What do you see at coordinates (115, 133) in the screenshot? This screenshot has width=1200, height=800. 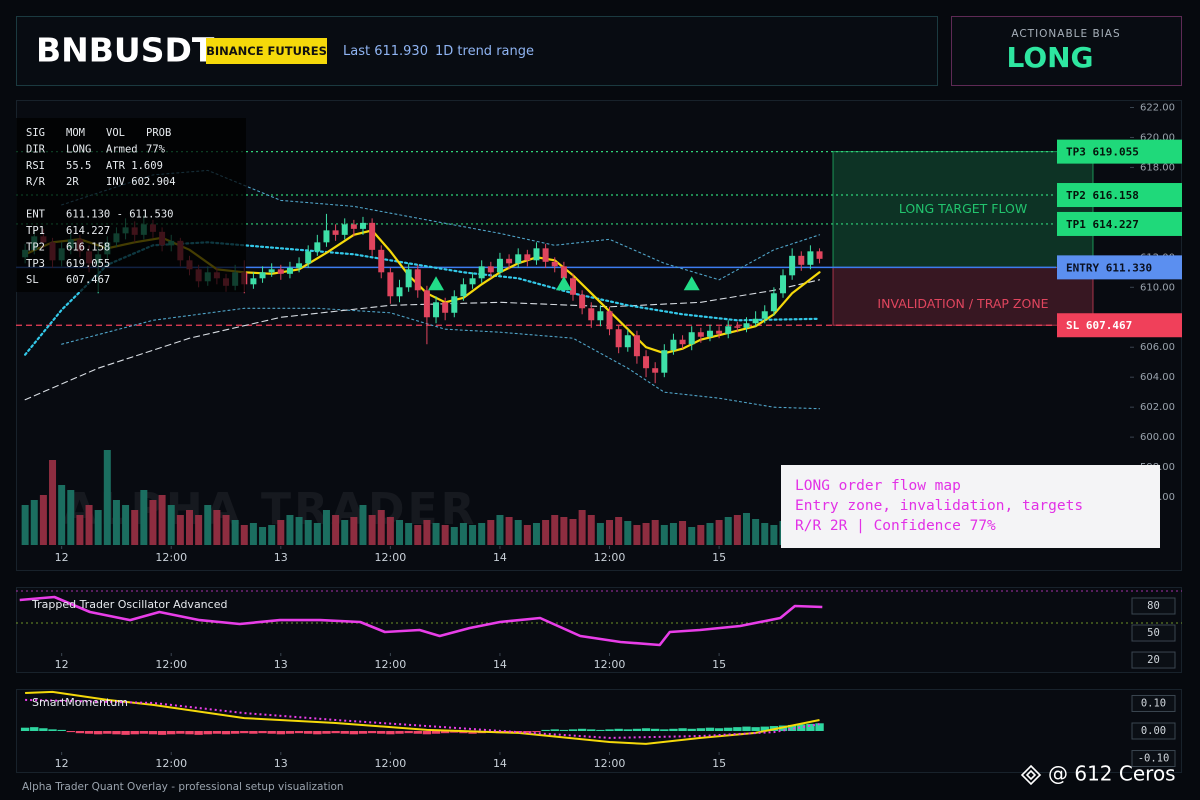 I see `stats-cell: VOL` at bounding box center [115, 133].